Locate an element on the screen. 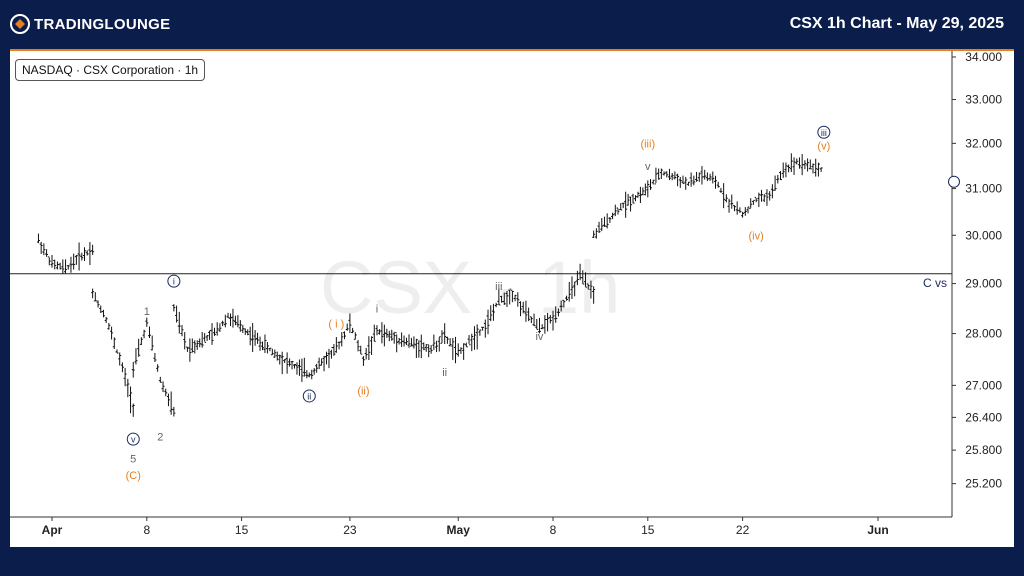 This screenshot has width=1024, height=576. time-tick-label: Jun is located at coordinates (877, 530).